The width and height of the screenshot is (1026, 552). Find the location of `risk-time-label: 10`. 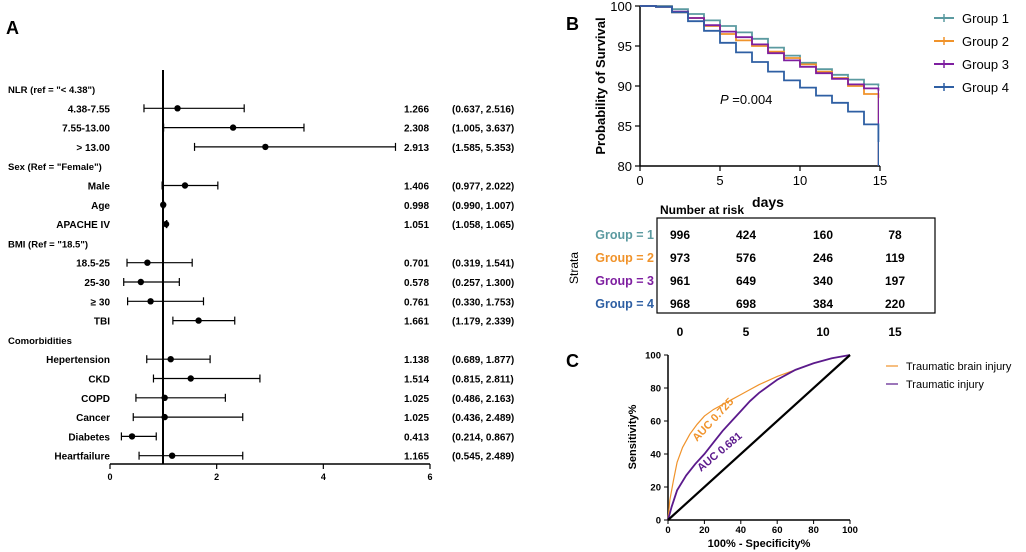

risk-time-label: 10 is located at coordinates (823, 332).